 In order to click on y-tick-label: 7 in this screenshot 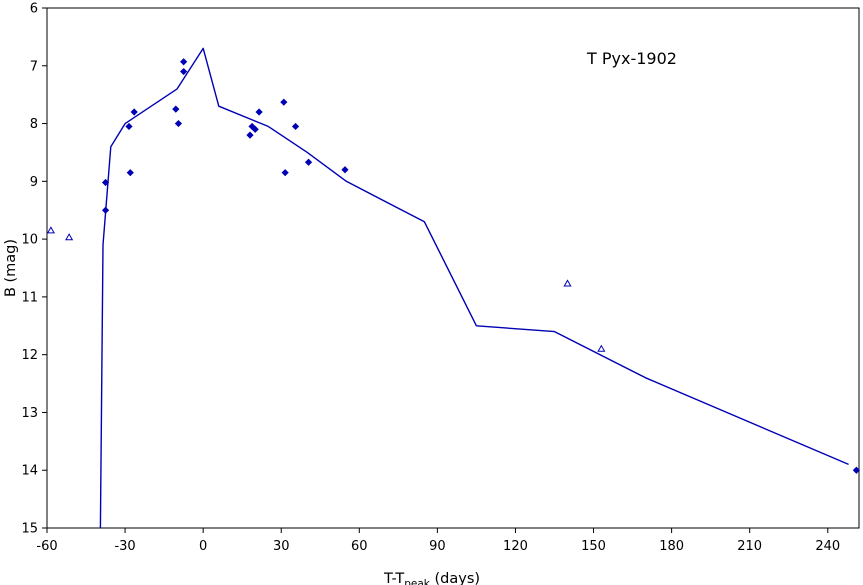, I will do `click(34, 66)`.